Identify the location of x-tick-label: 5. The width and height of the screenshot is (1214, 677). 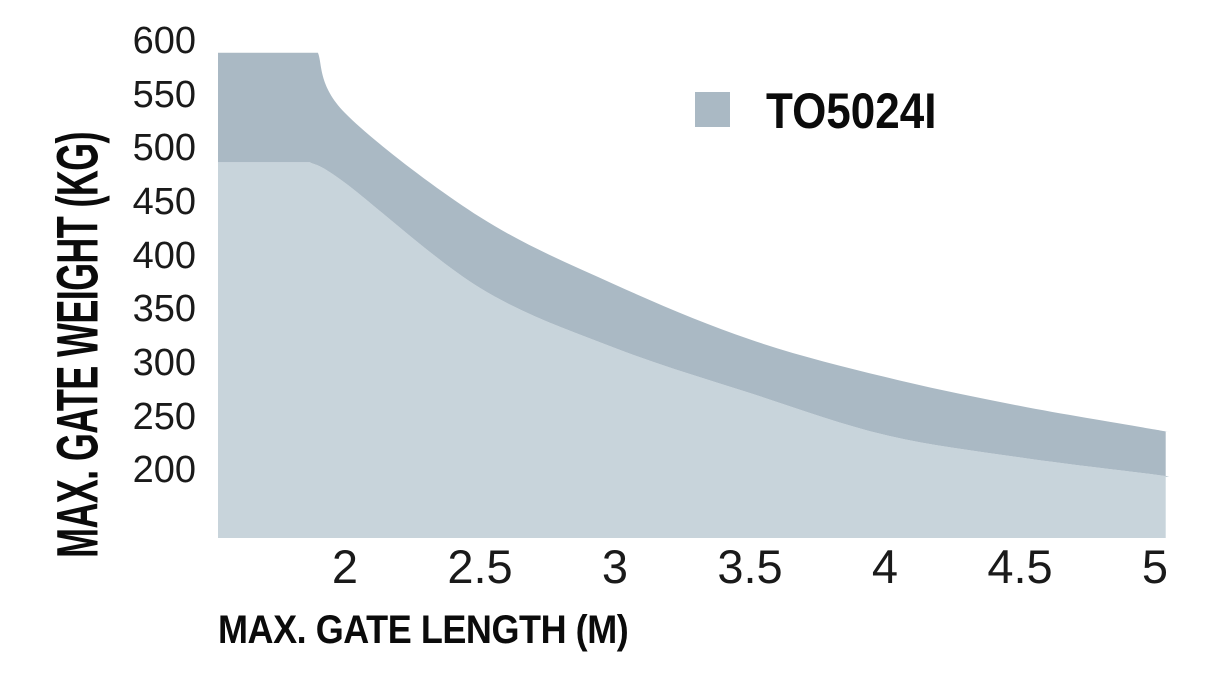
(1155, 566).